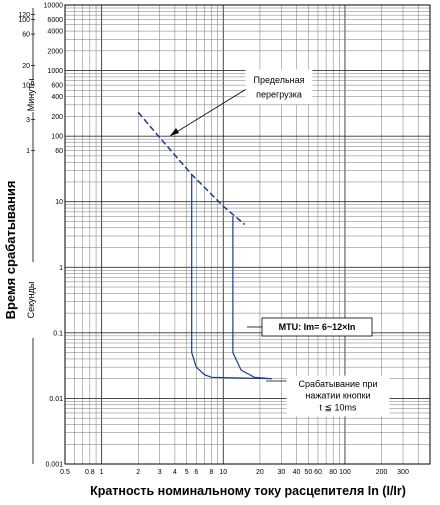  I want to click on y-tick-label-minutes: 20, so click(26, 66).